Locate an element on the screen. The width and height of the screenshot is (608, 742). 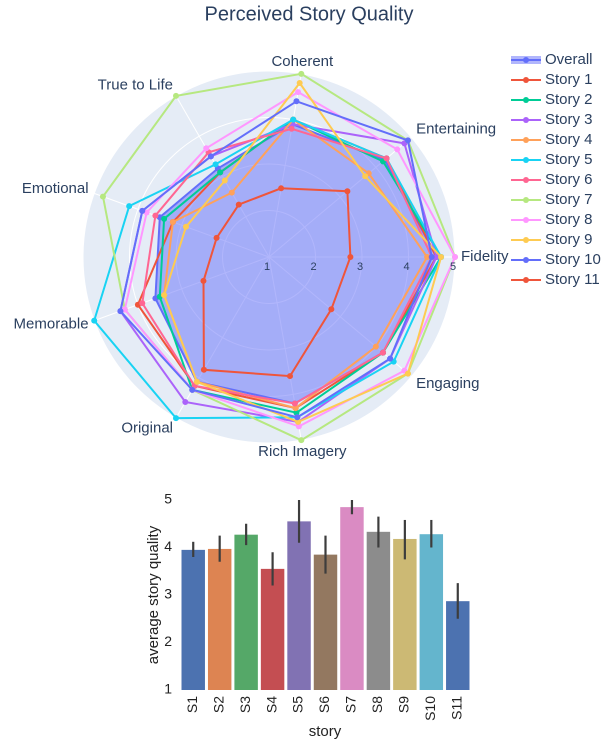
x-tick-label: S1 is located at coordinates (192, 704).